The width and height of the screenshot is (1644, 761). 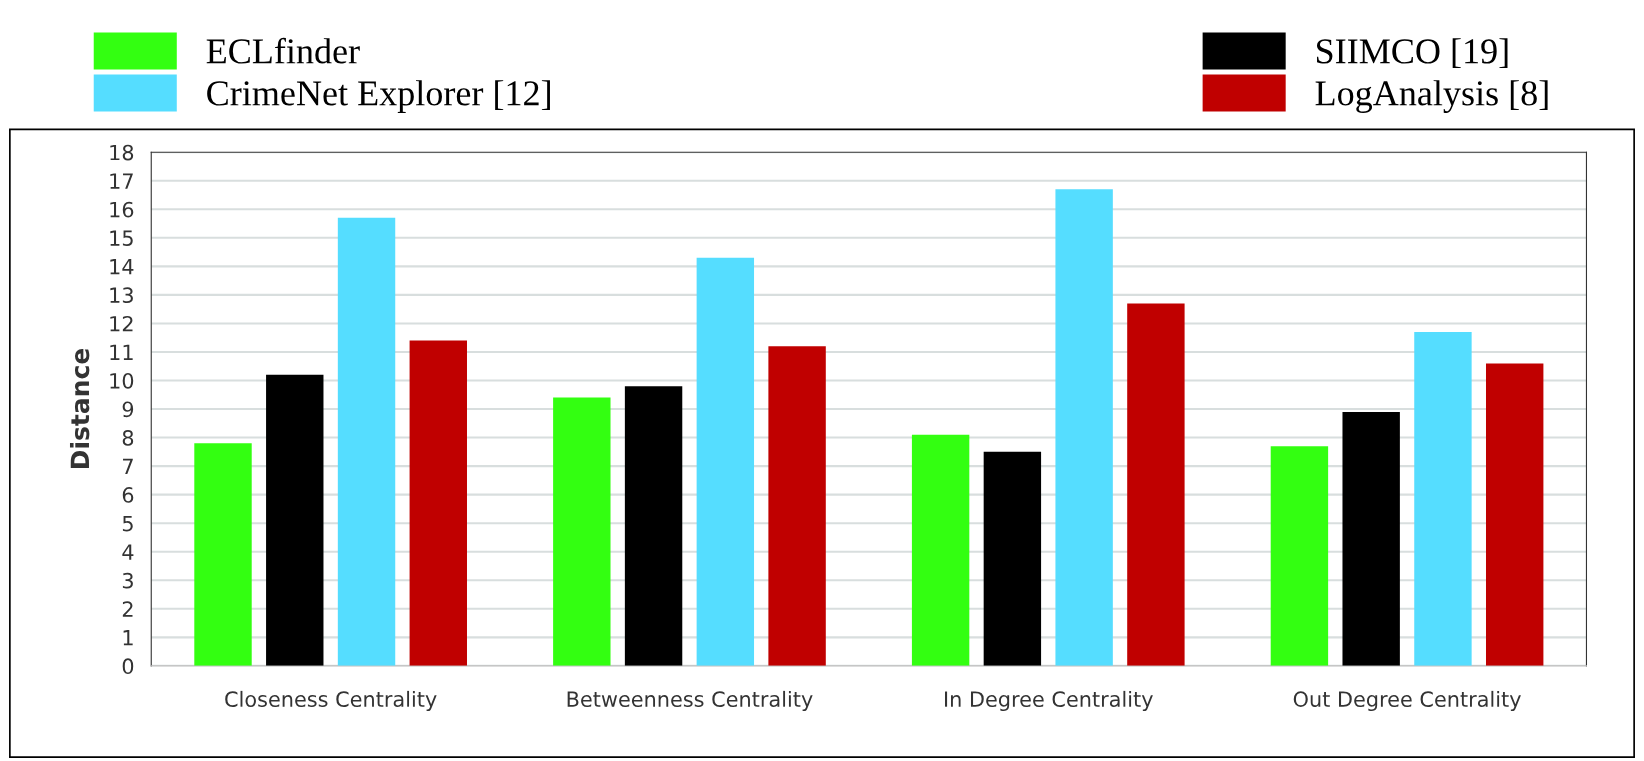 I want to click on y-axis-title: Distance, so click(x=79, y=408).